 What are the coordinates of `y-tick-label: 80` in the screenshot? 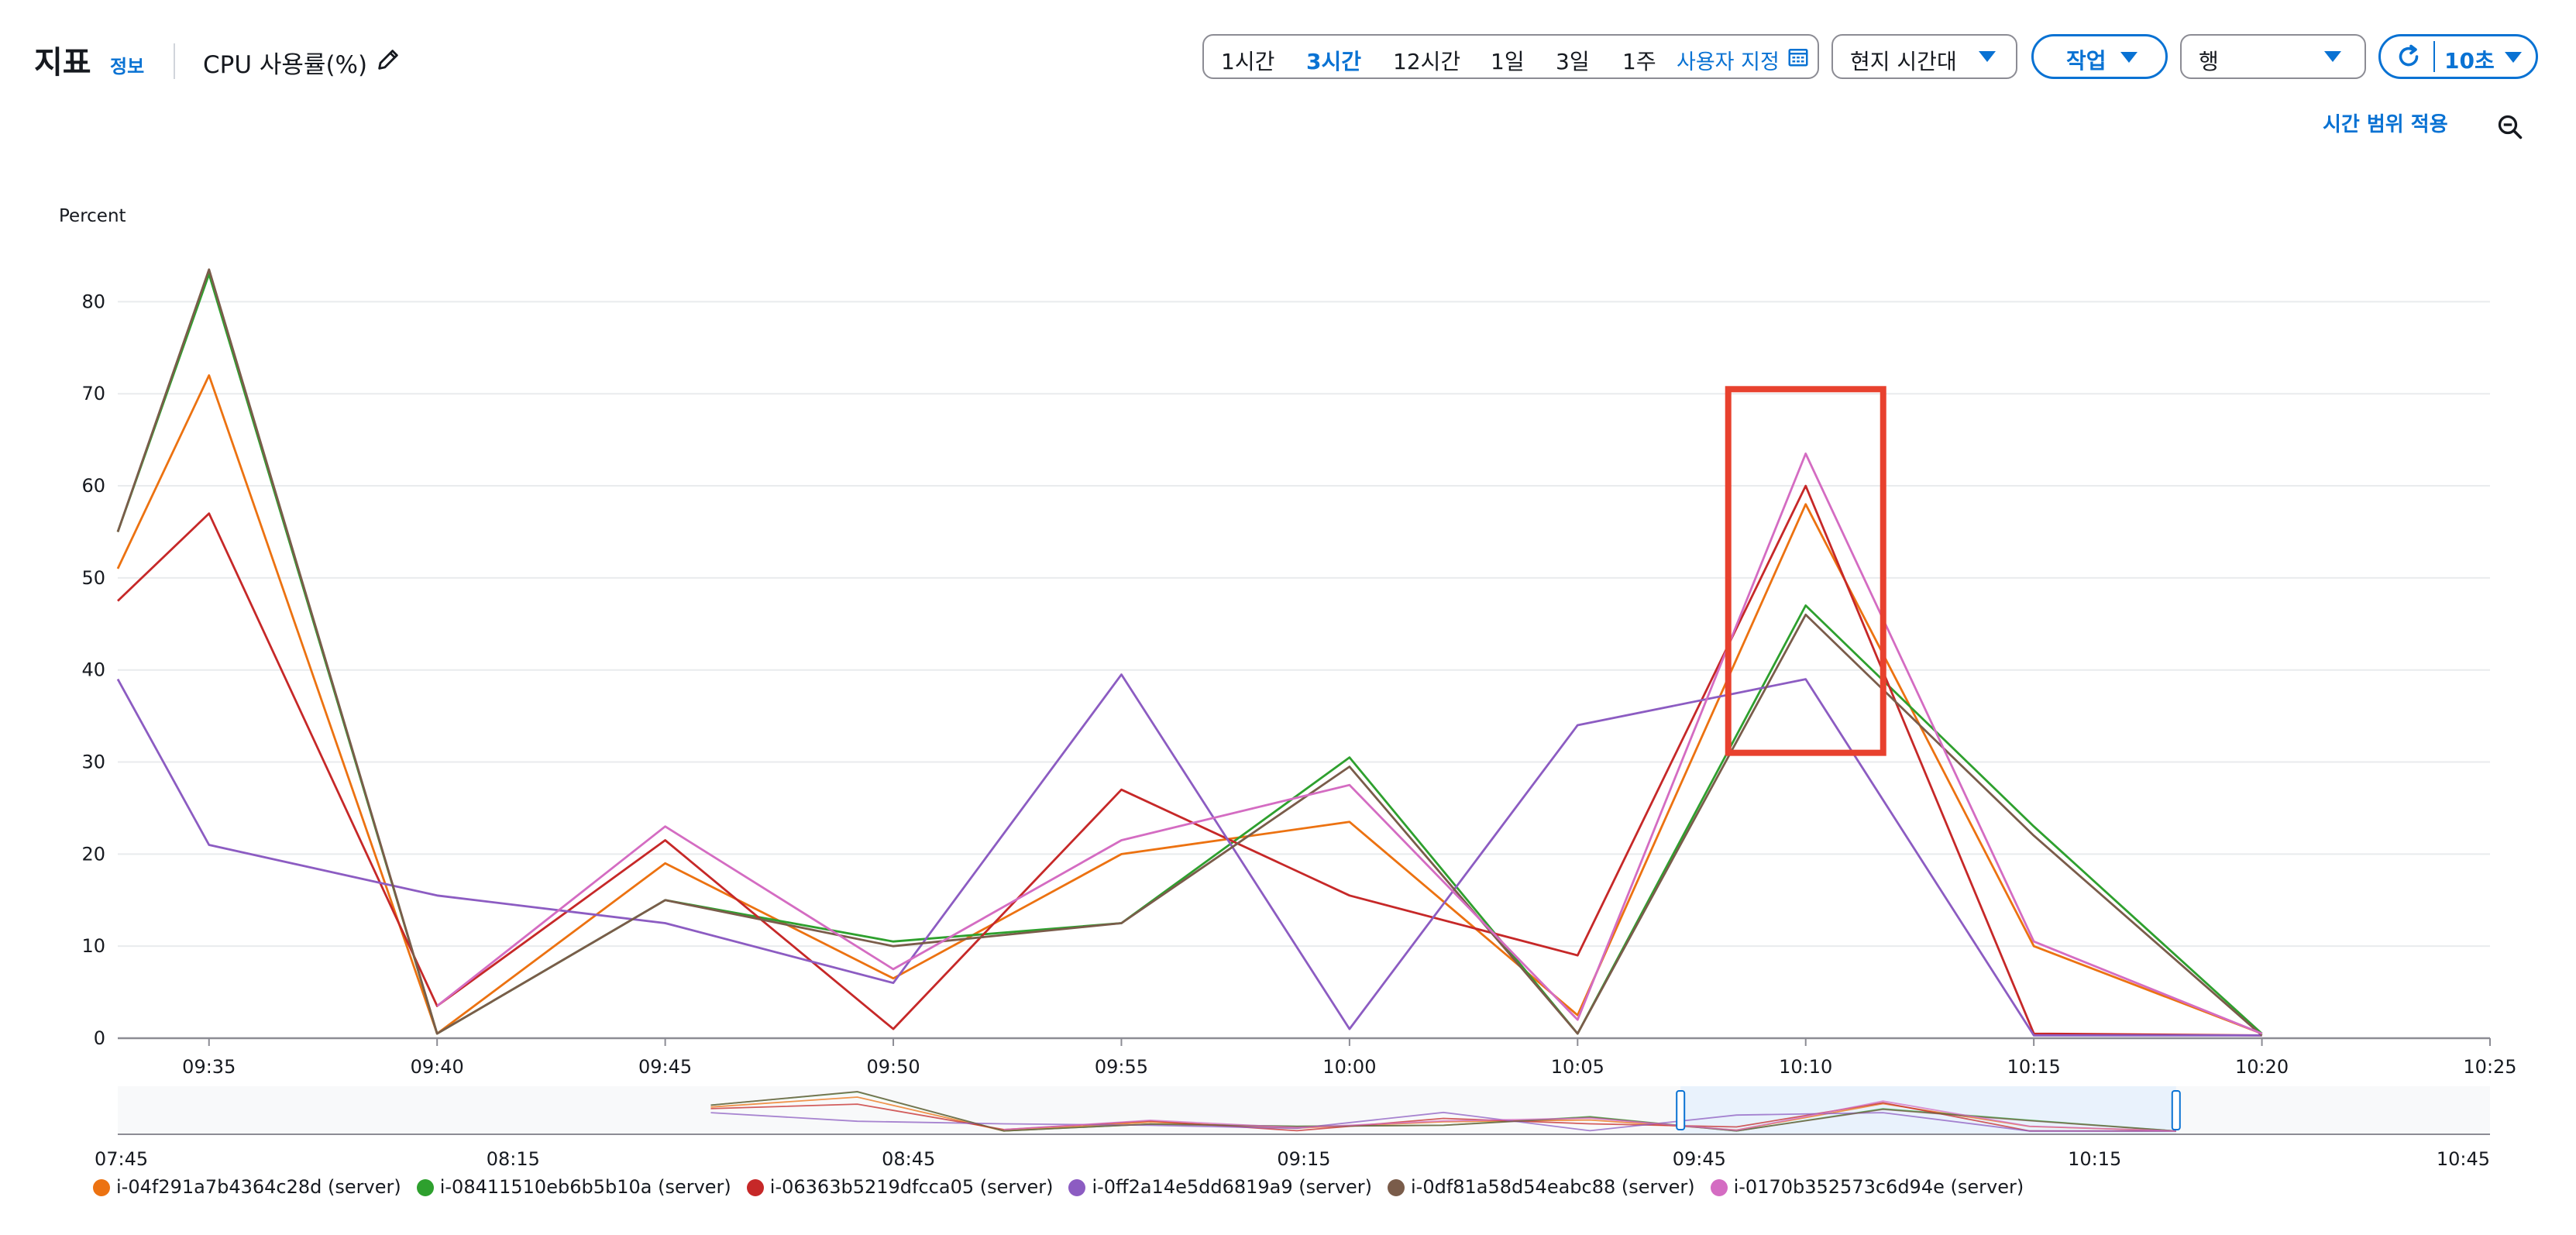 It's located at (93, 302).